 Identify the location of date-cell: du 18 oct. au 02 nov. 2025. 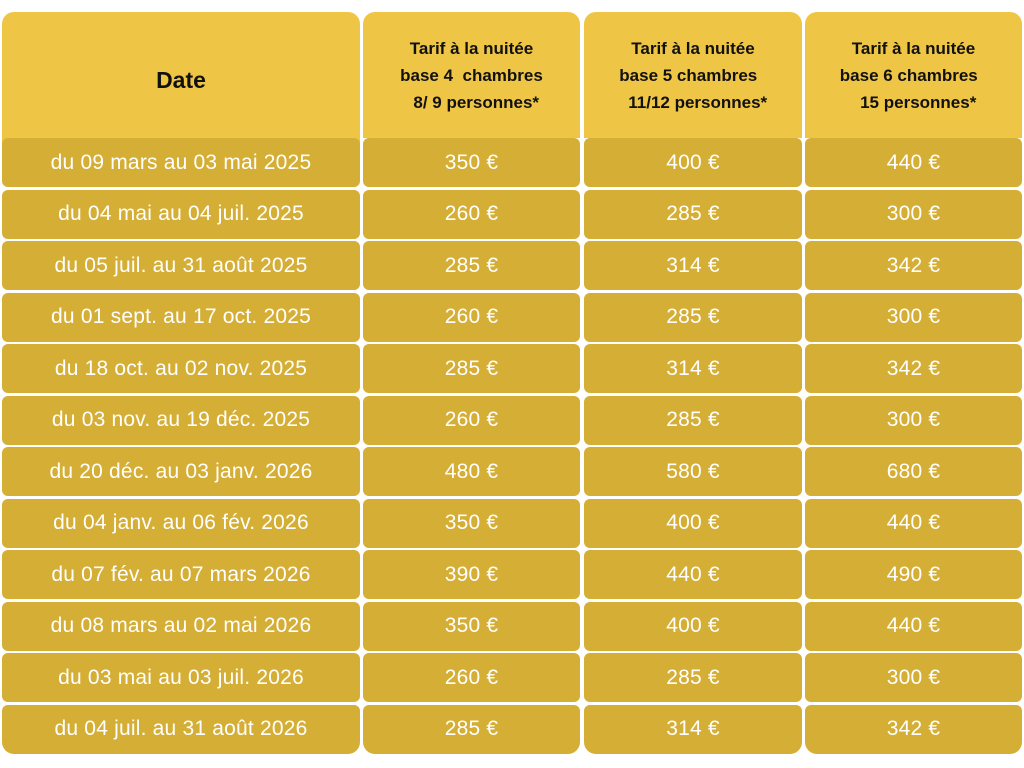
(181, 368).